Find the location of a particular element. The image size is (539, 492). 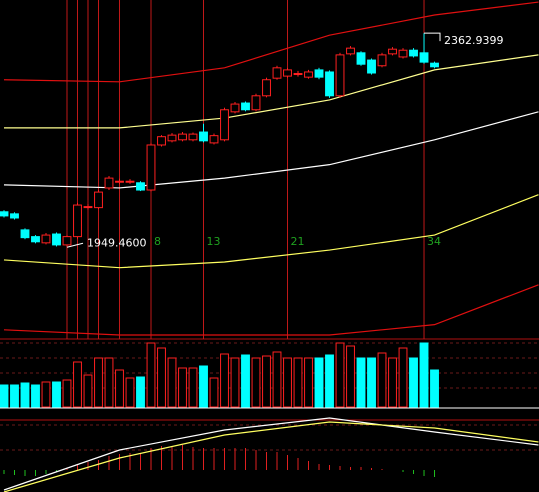

annotation-label: 2362.9399 is located at coordinates (474, 40).